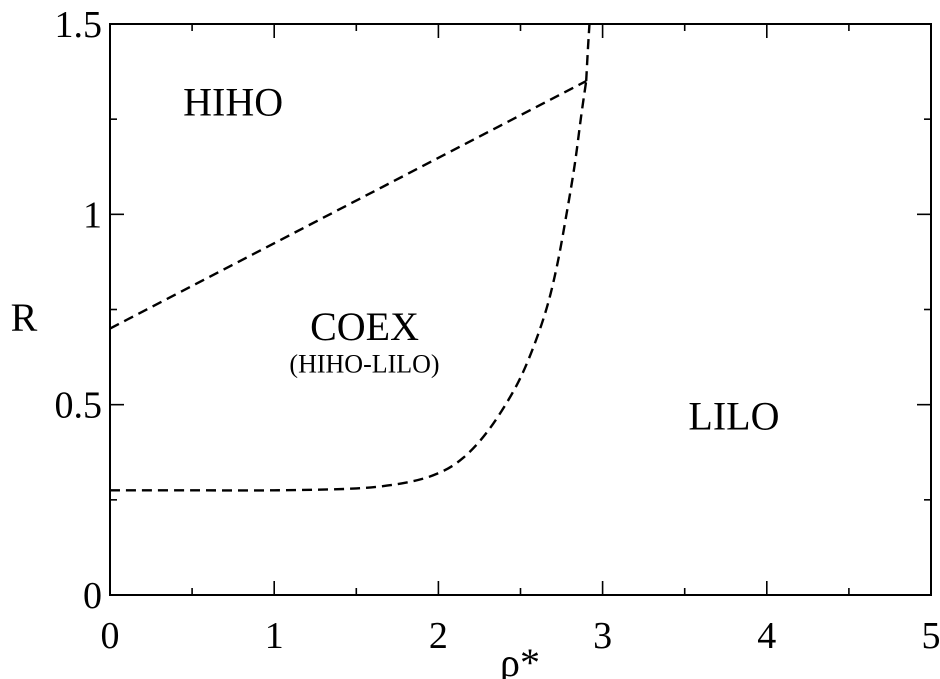 The width and height of the screenshot is (940, 679). I want to click on region-label-coex: COEX, so click(364, 326).